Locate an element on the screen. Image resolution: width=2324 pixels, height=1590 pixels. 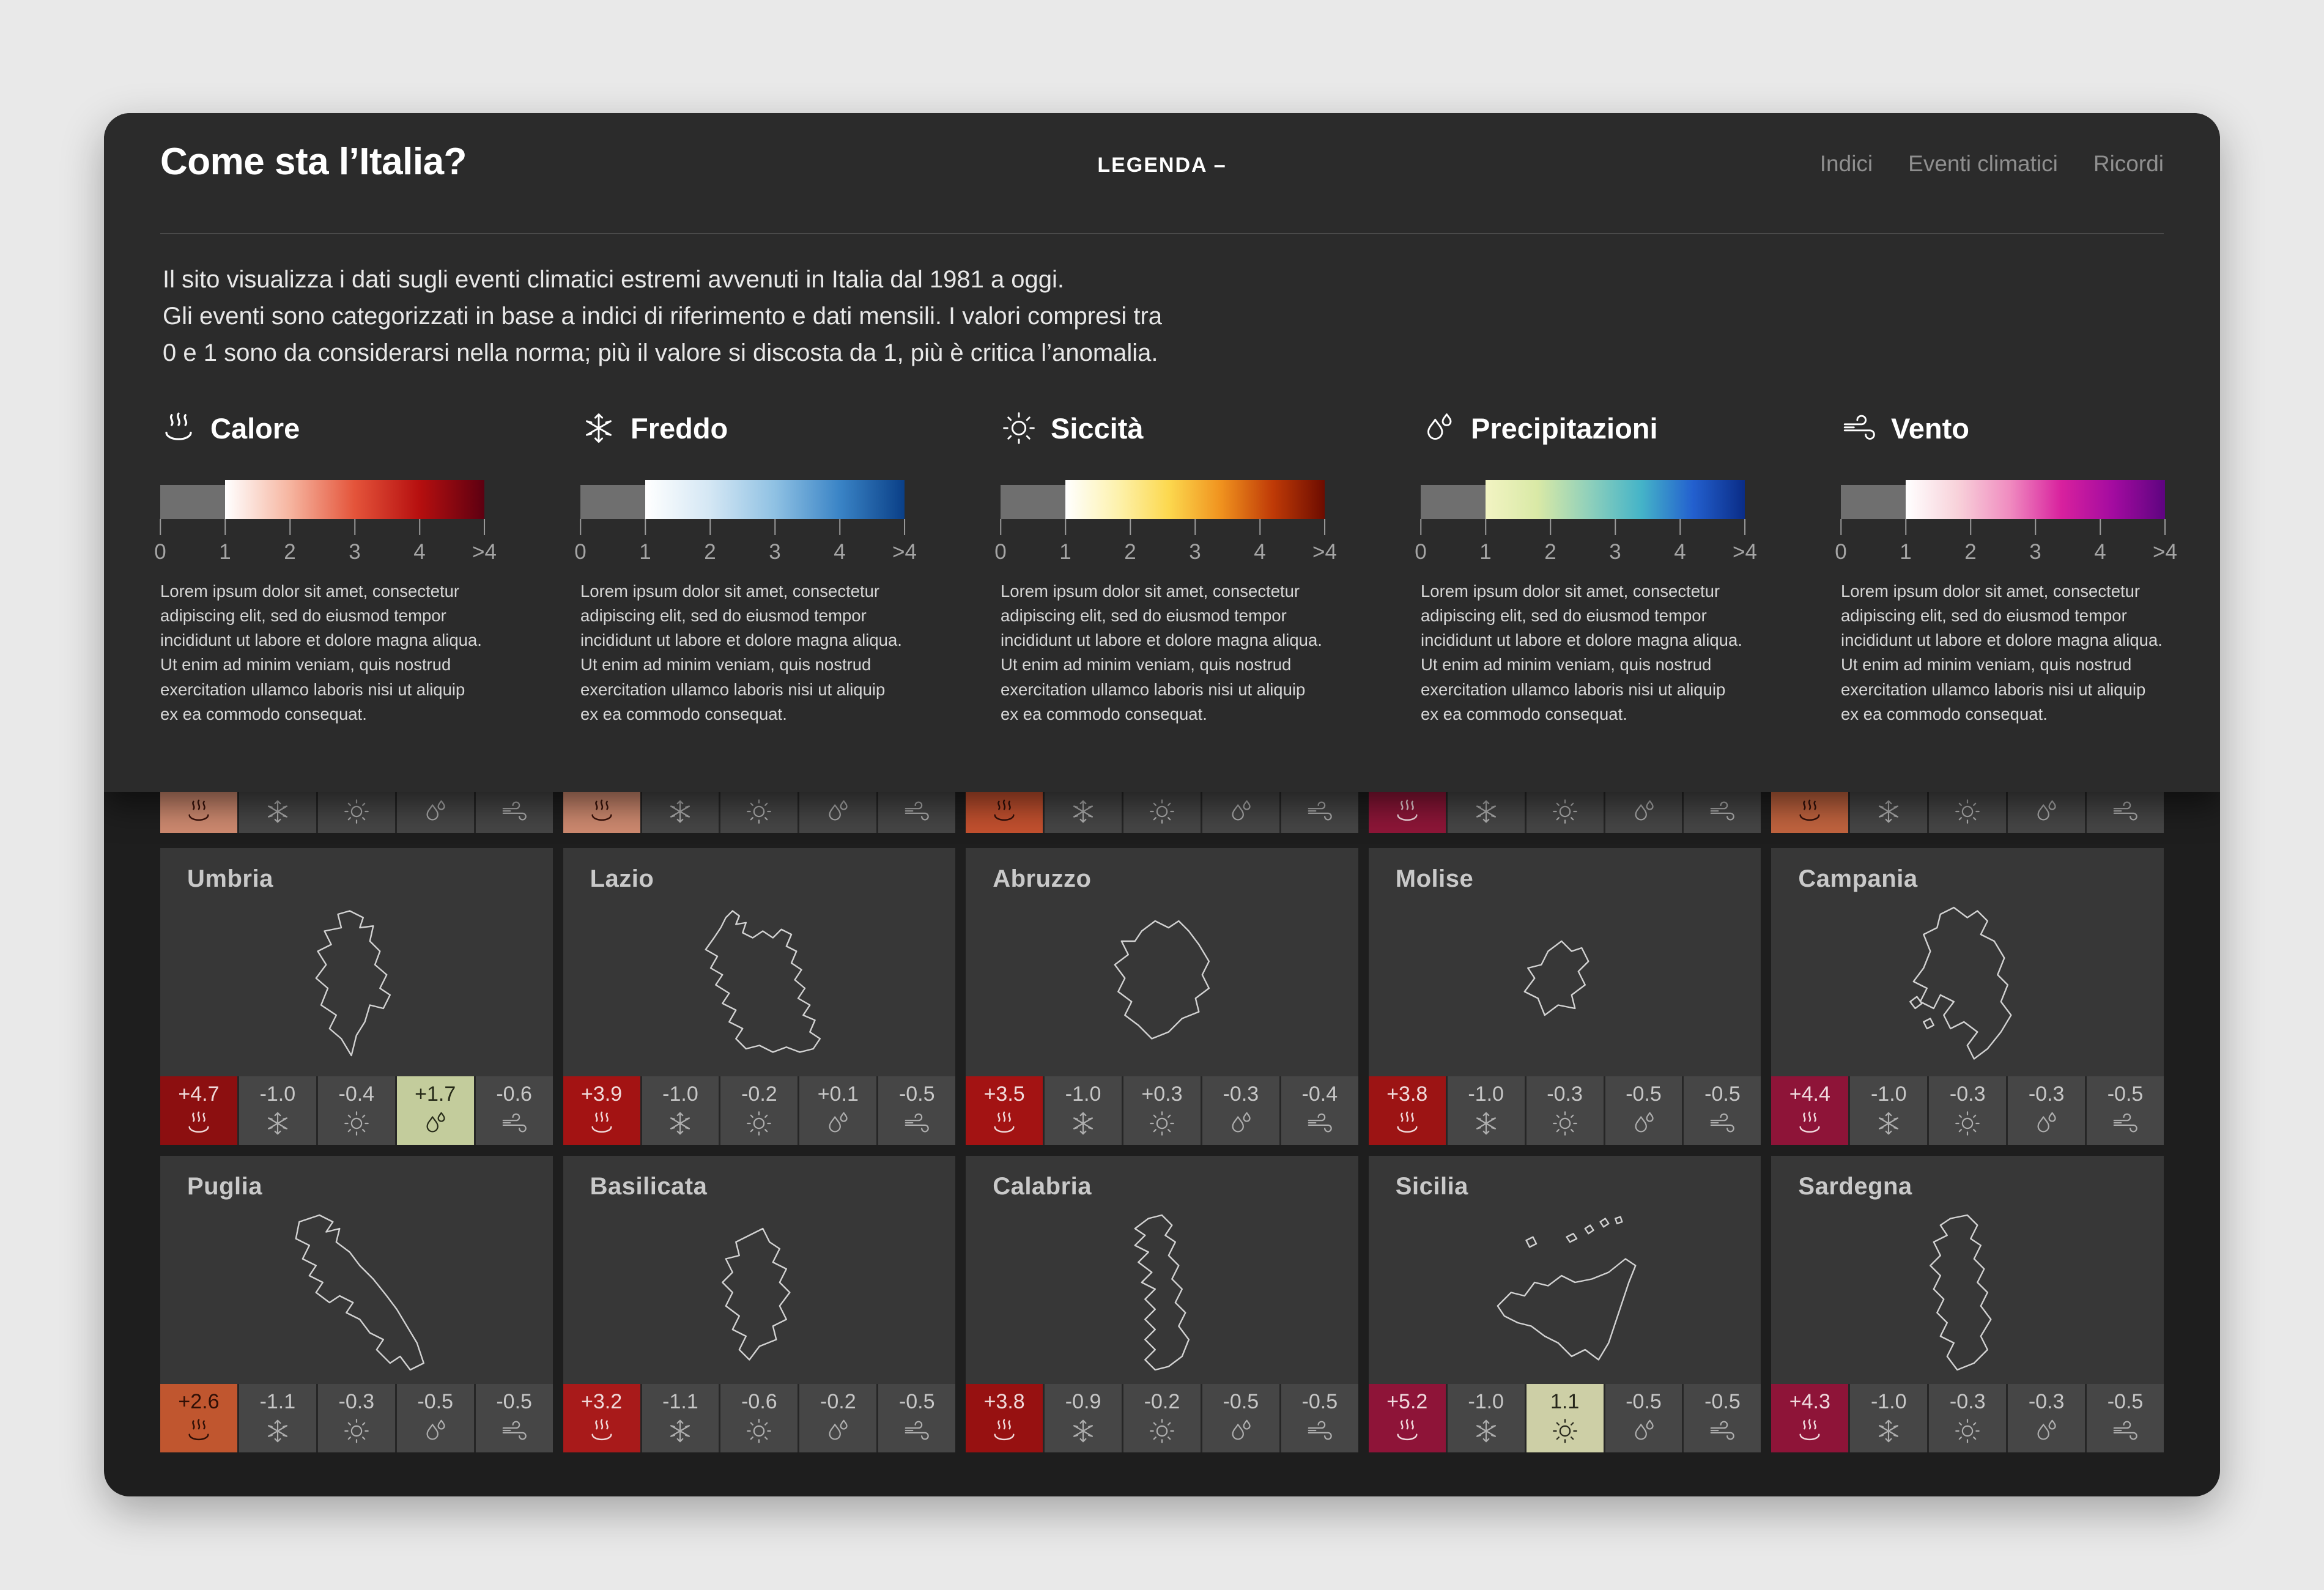
legend-toggle: LEGENDA – is located at coordinates (1162, 165).